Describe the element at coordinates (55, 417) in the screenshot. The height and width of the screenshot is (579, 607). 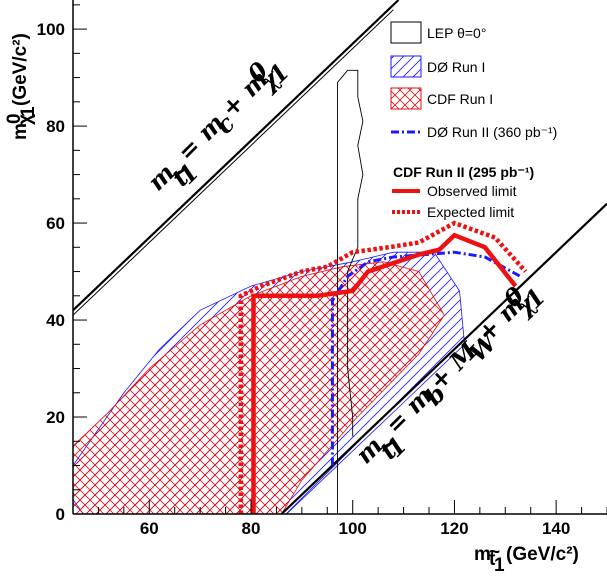
I see `y-tick-label: 20` at that location.